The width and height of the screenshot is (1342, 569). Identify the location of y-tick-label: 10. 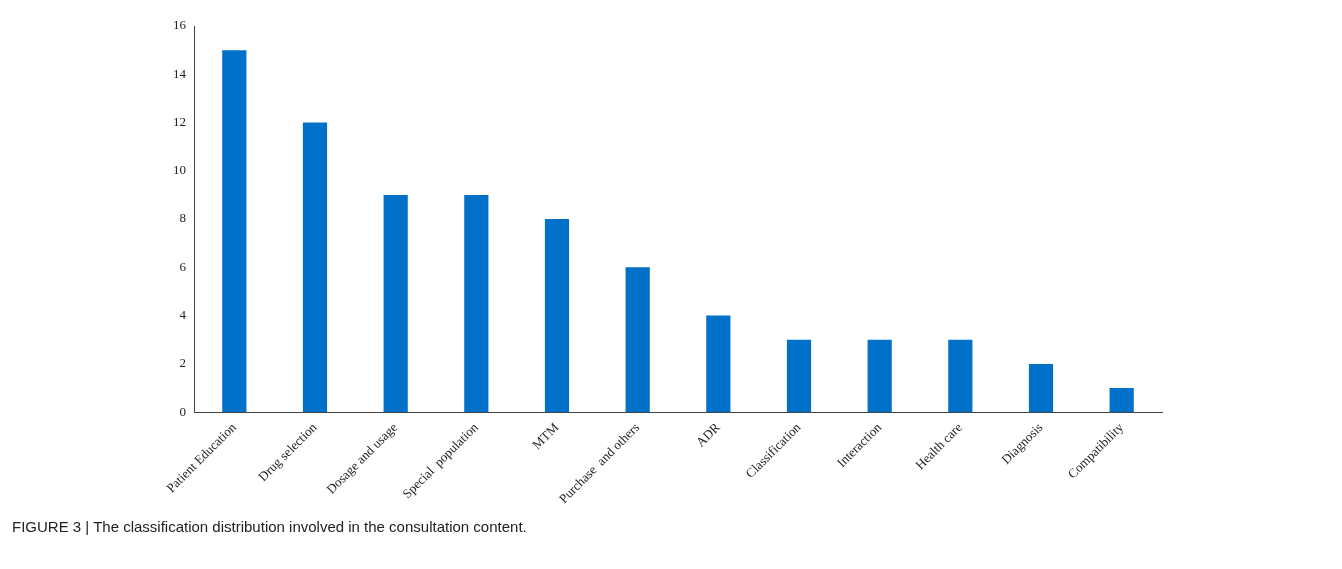
(179, 170).